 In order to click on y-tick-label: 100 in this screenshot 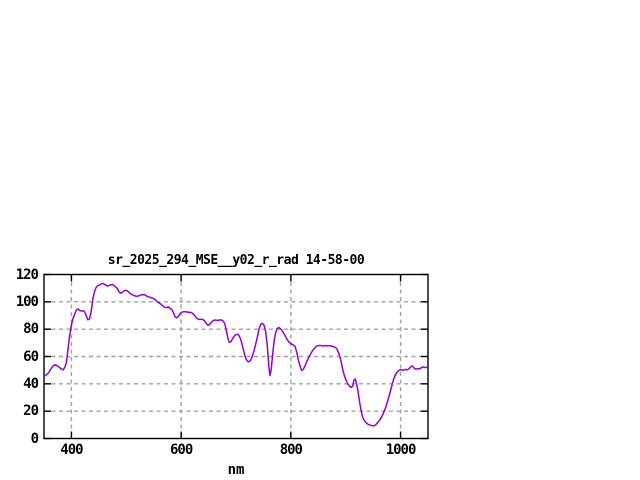, I will do `click(27, 301)`.